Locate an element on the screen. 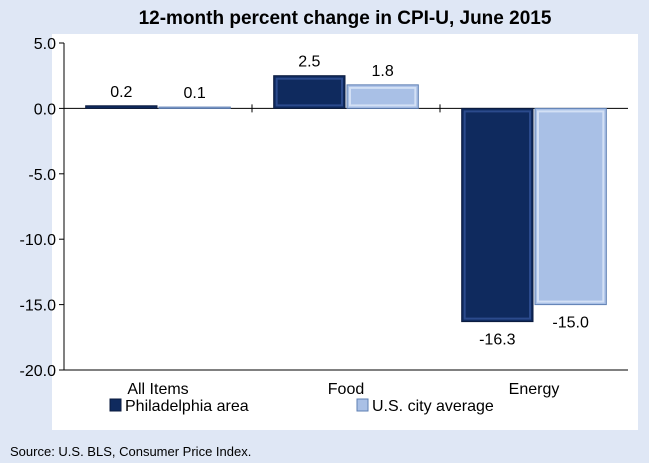 This screenshot has width=649, height=463. source-note: Source: U.S. BLS, Consumer Price Index. is located at coordinates (130, 451).